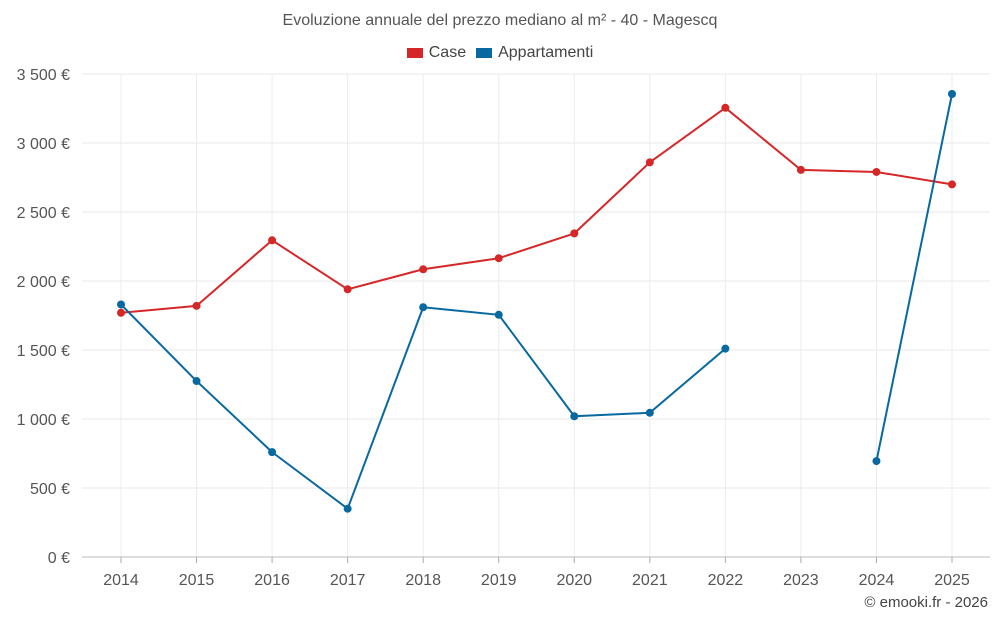 The image size is (1000, 625). Describe the element at coordinates (447, 52) in the screenshot. I see `legend-label-case: Case` at that location.